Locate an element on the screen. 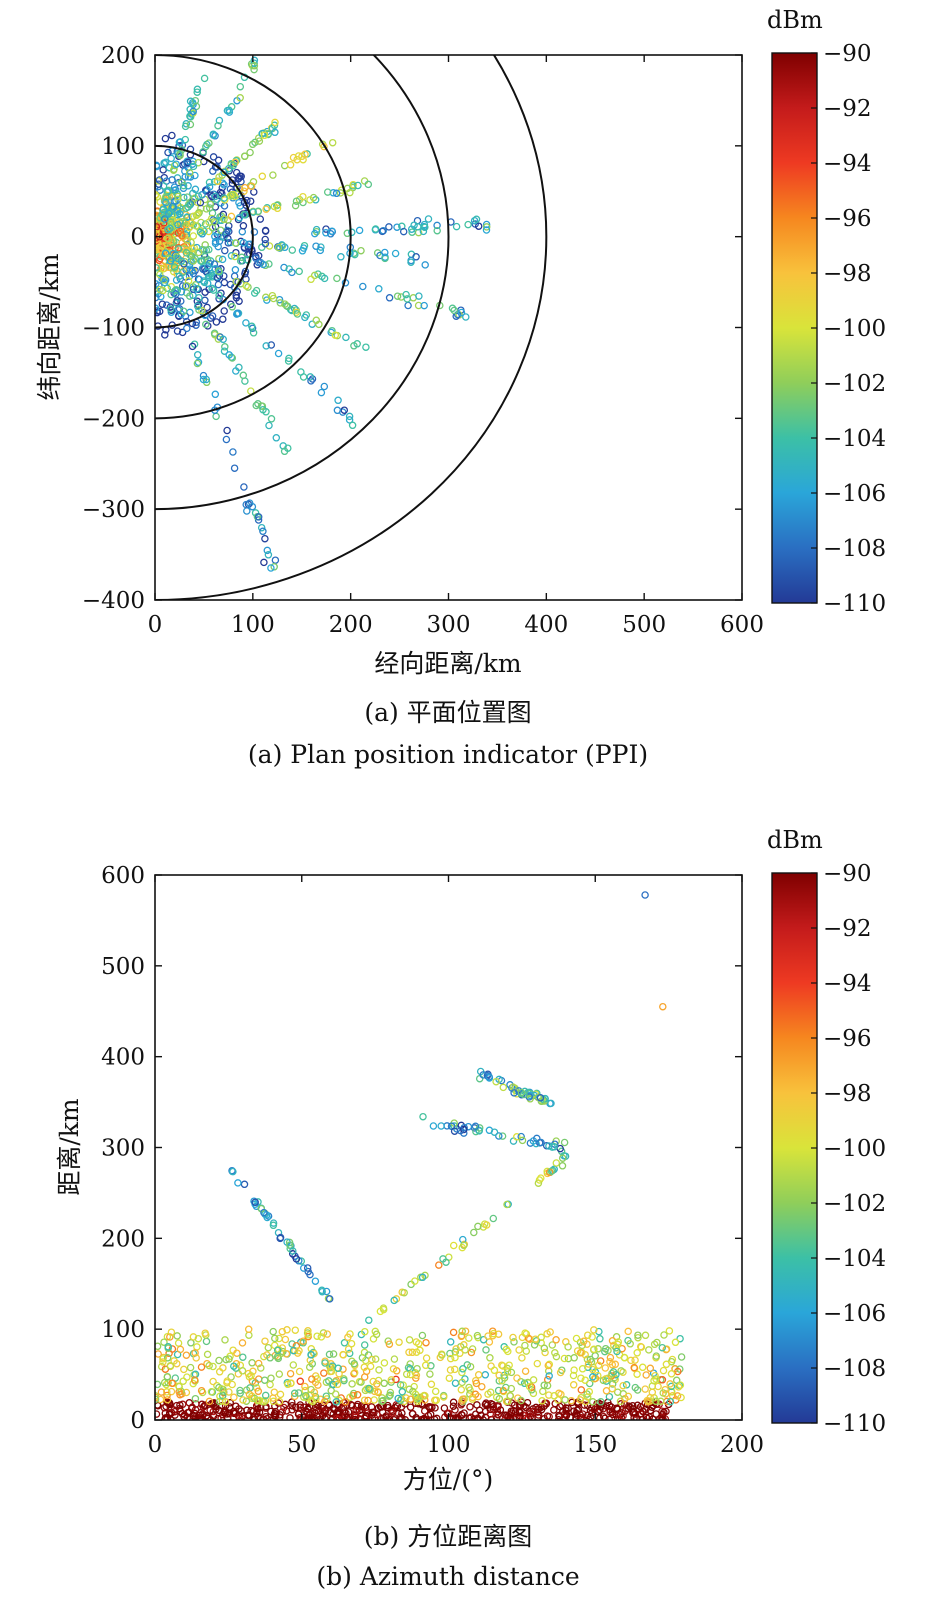  colorbar-tick-label: −108 is located at coordinates (854, 1369).